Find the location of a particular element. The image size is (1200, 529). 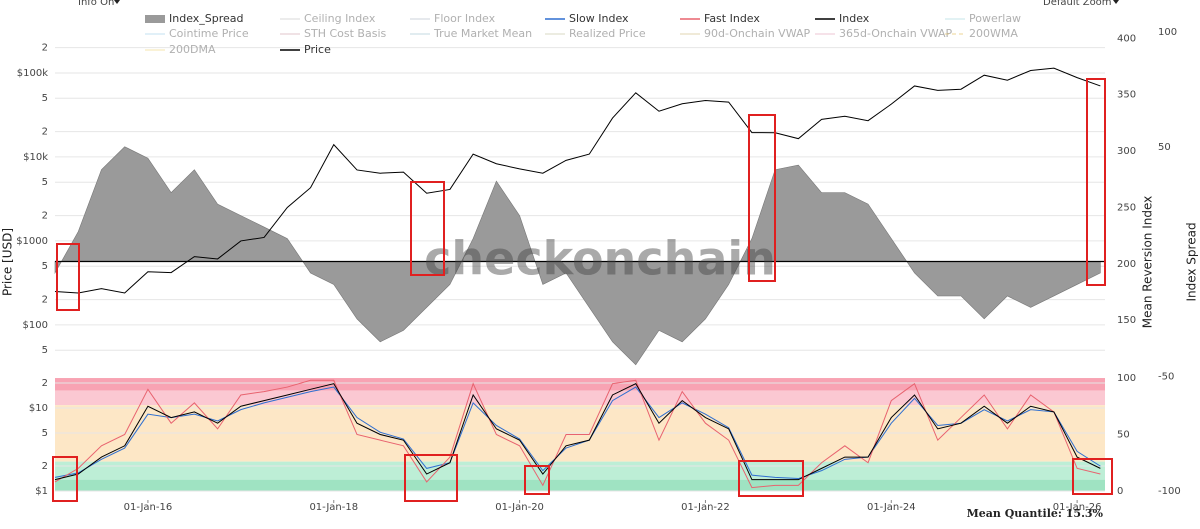

y3-tick-label: -50 is located at coordinates (1166, 376).